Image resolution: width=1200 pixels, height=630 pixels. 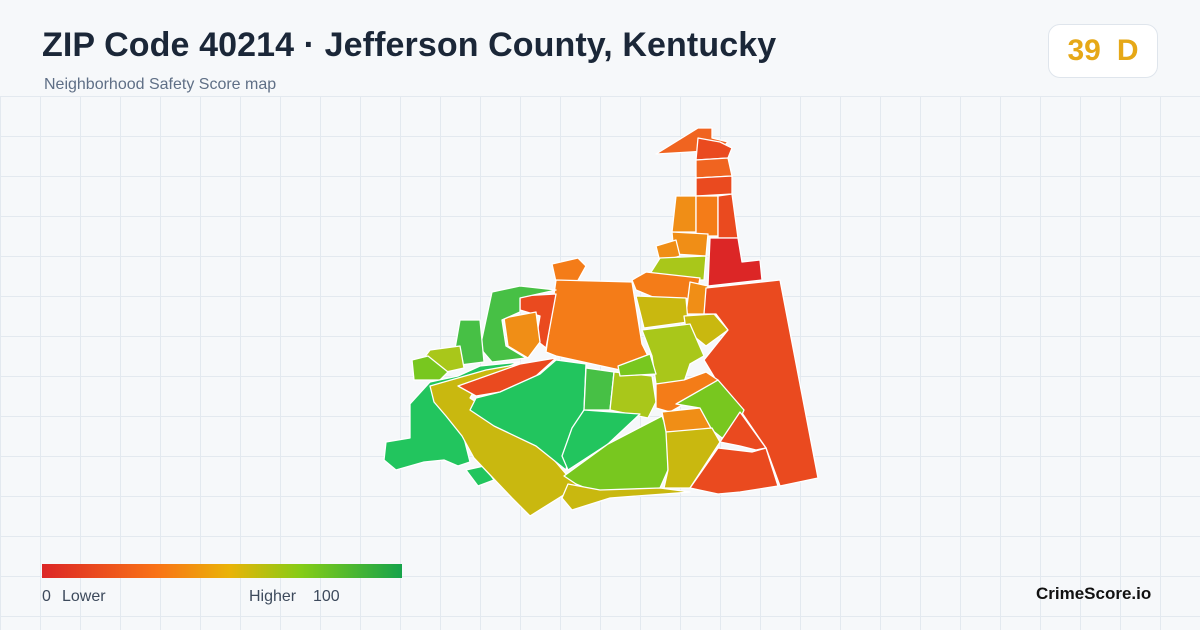 I want to click on legend-color-scale, so click(x=222, y=571).